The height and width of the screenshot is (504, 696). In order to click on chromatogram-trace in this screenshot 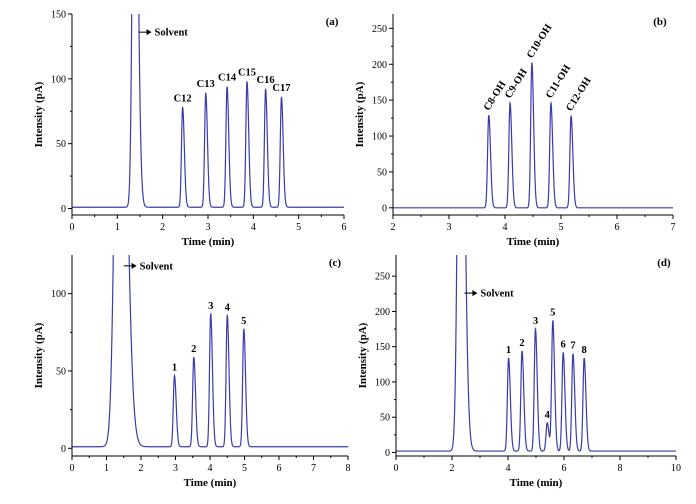, I will do `click(533, 135)`.